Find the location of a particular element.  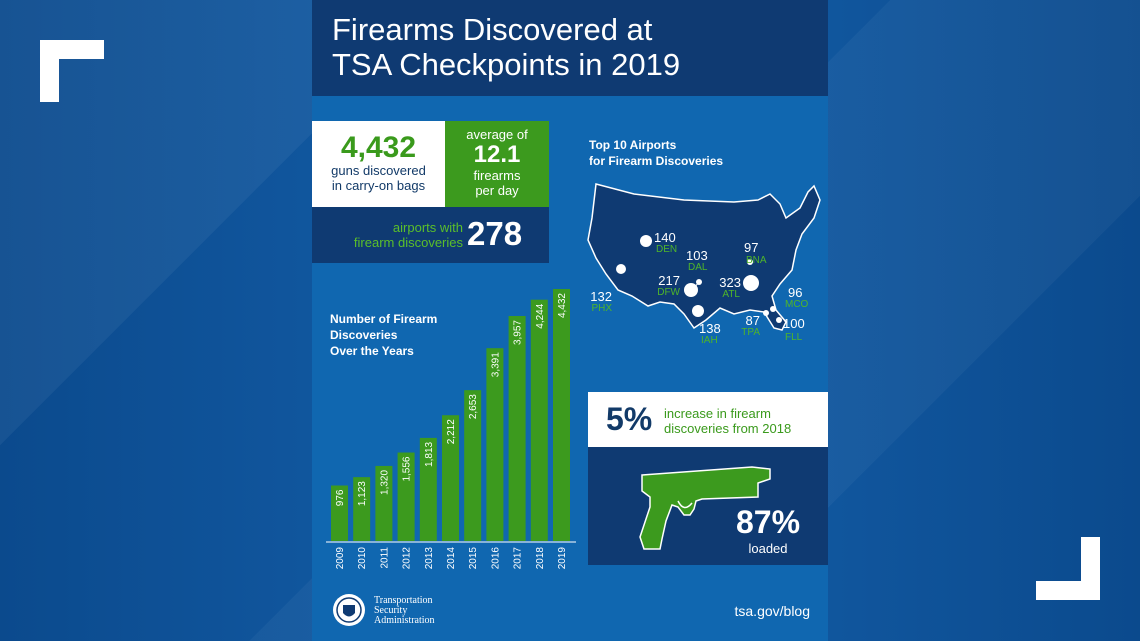

airport-marker-mco is located at coordinates (773, 309).